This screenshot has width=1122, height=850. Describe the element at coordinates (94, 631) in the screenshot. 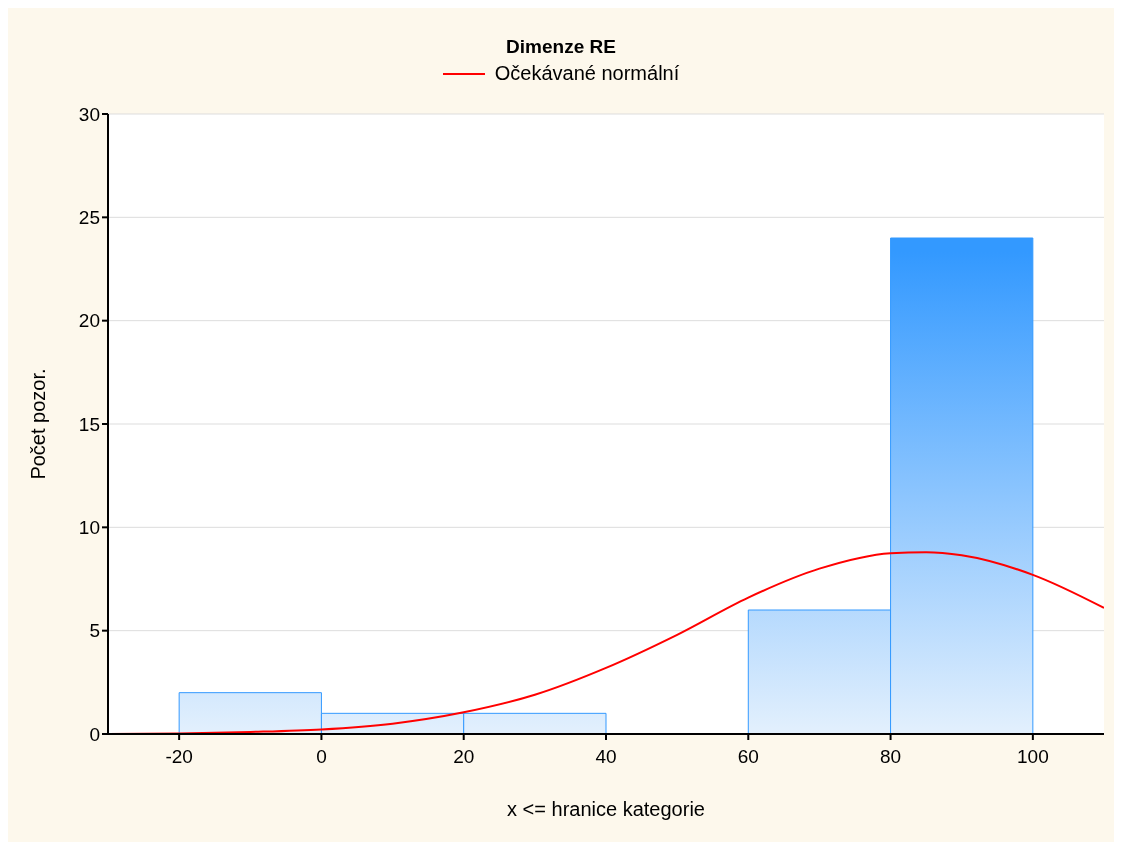

I see `y-tick-label: 5` at that location.